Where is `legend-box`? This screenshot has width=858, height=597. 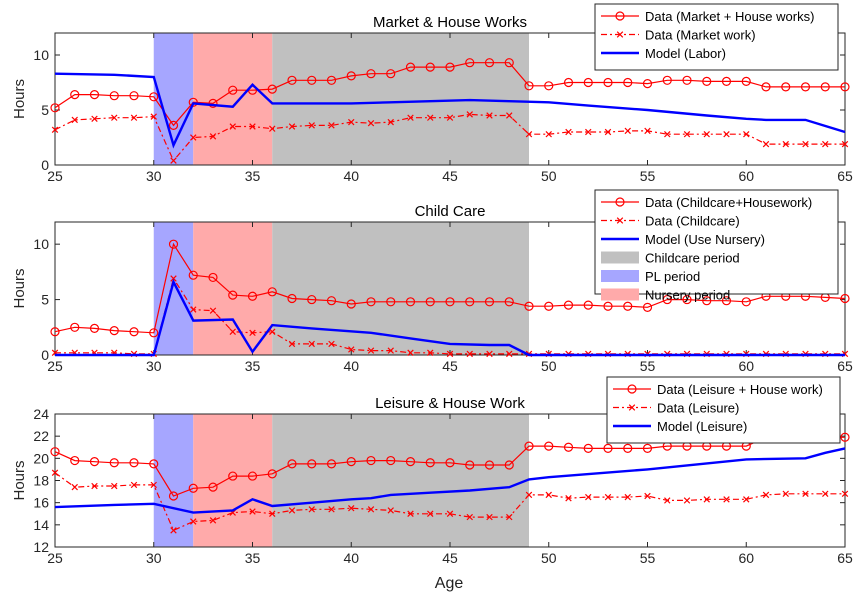 legend-box is located at coordinates (716, 37).